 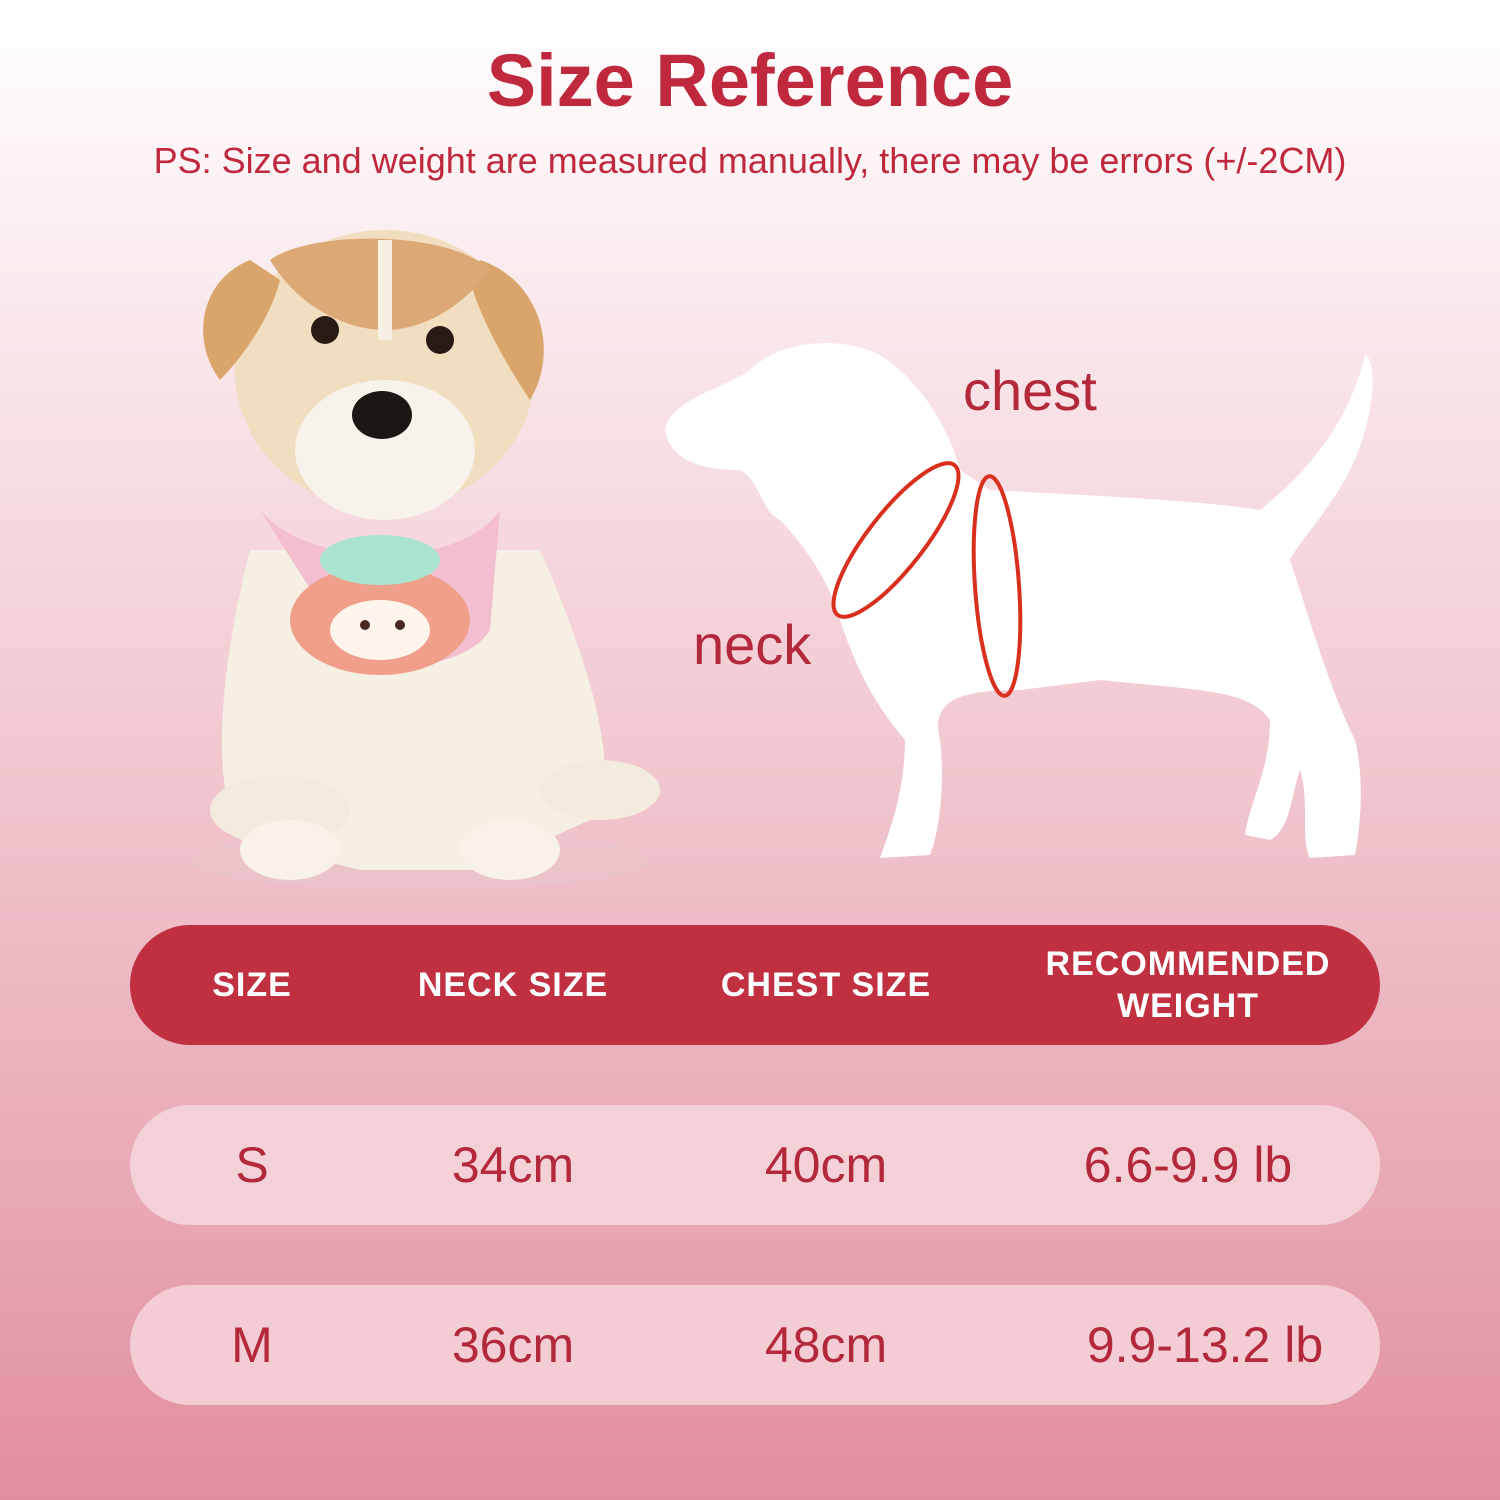 I want to click on header-chest-size: CHEST SIZE, so click(x=826, y=985).